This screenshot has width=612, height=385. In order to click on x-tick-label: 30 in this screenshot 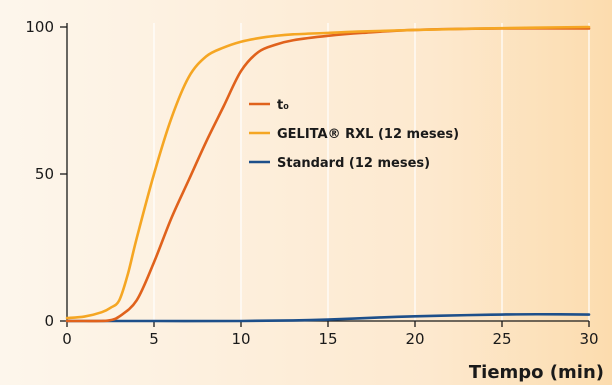, I will do `click(588, 339)`.